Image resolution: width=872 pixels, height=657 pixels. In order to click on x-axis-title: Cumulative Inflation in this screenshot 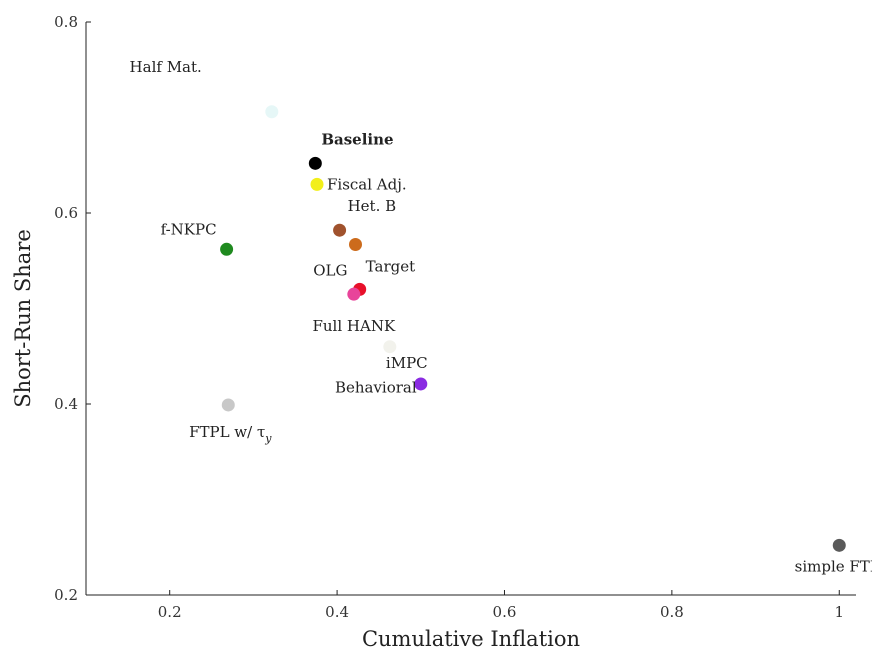, I will do `click(471, 639)`.